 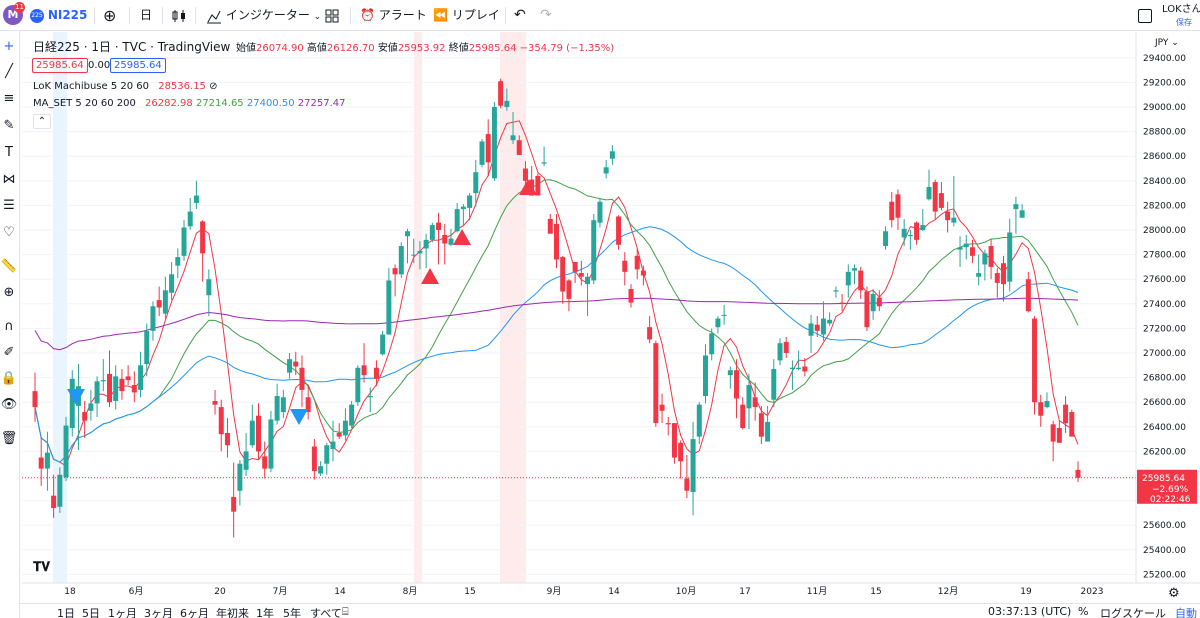 I want to click on open-value: 26074.90, so click(x=280, y=48).